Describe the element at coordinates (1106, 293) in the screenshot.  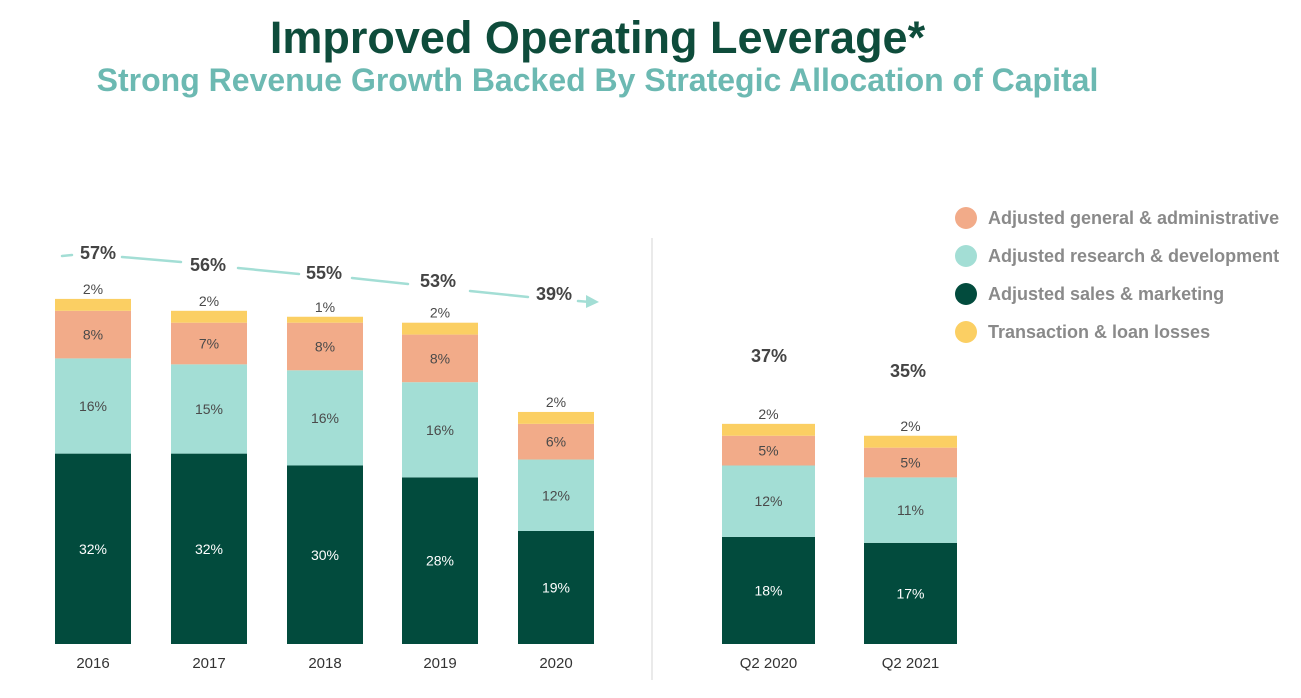
I see `legend-label: Adjusted sales & marketing` at that location.